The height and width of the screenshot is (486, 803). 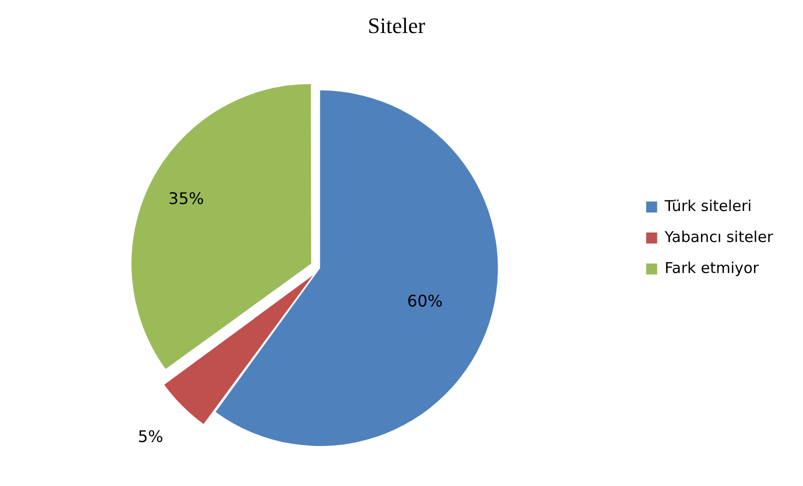 I want to click on legend-label: Yabancı siteler, so click(x=719, y=237).